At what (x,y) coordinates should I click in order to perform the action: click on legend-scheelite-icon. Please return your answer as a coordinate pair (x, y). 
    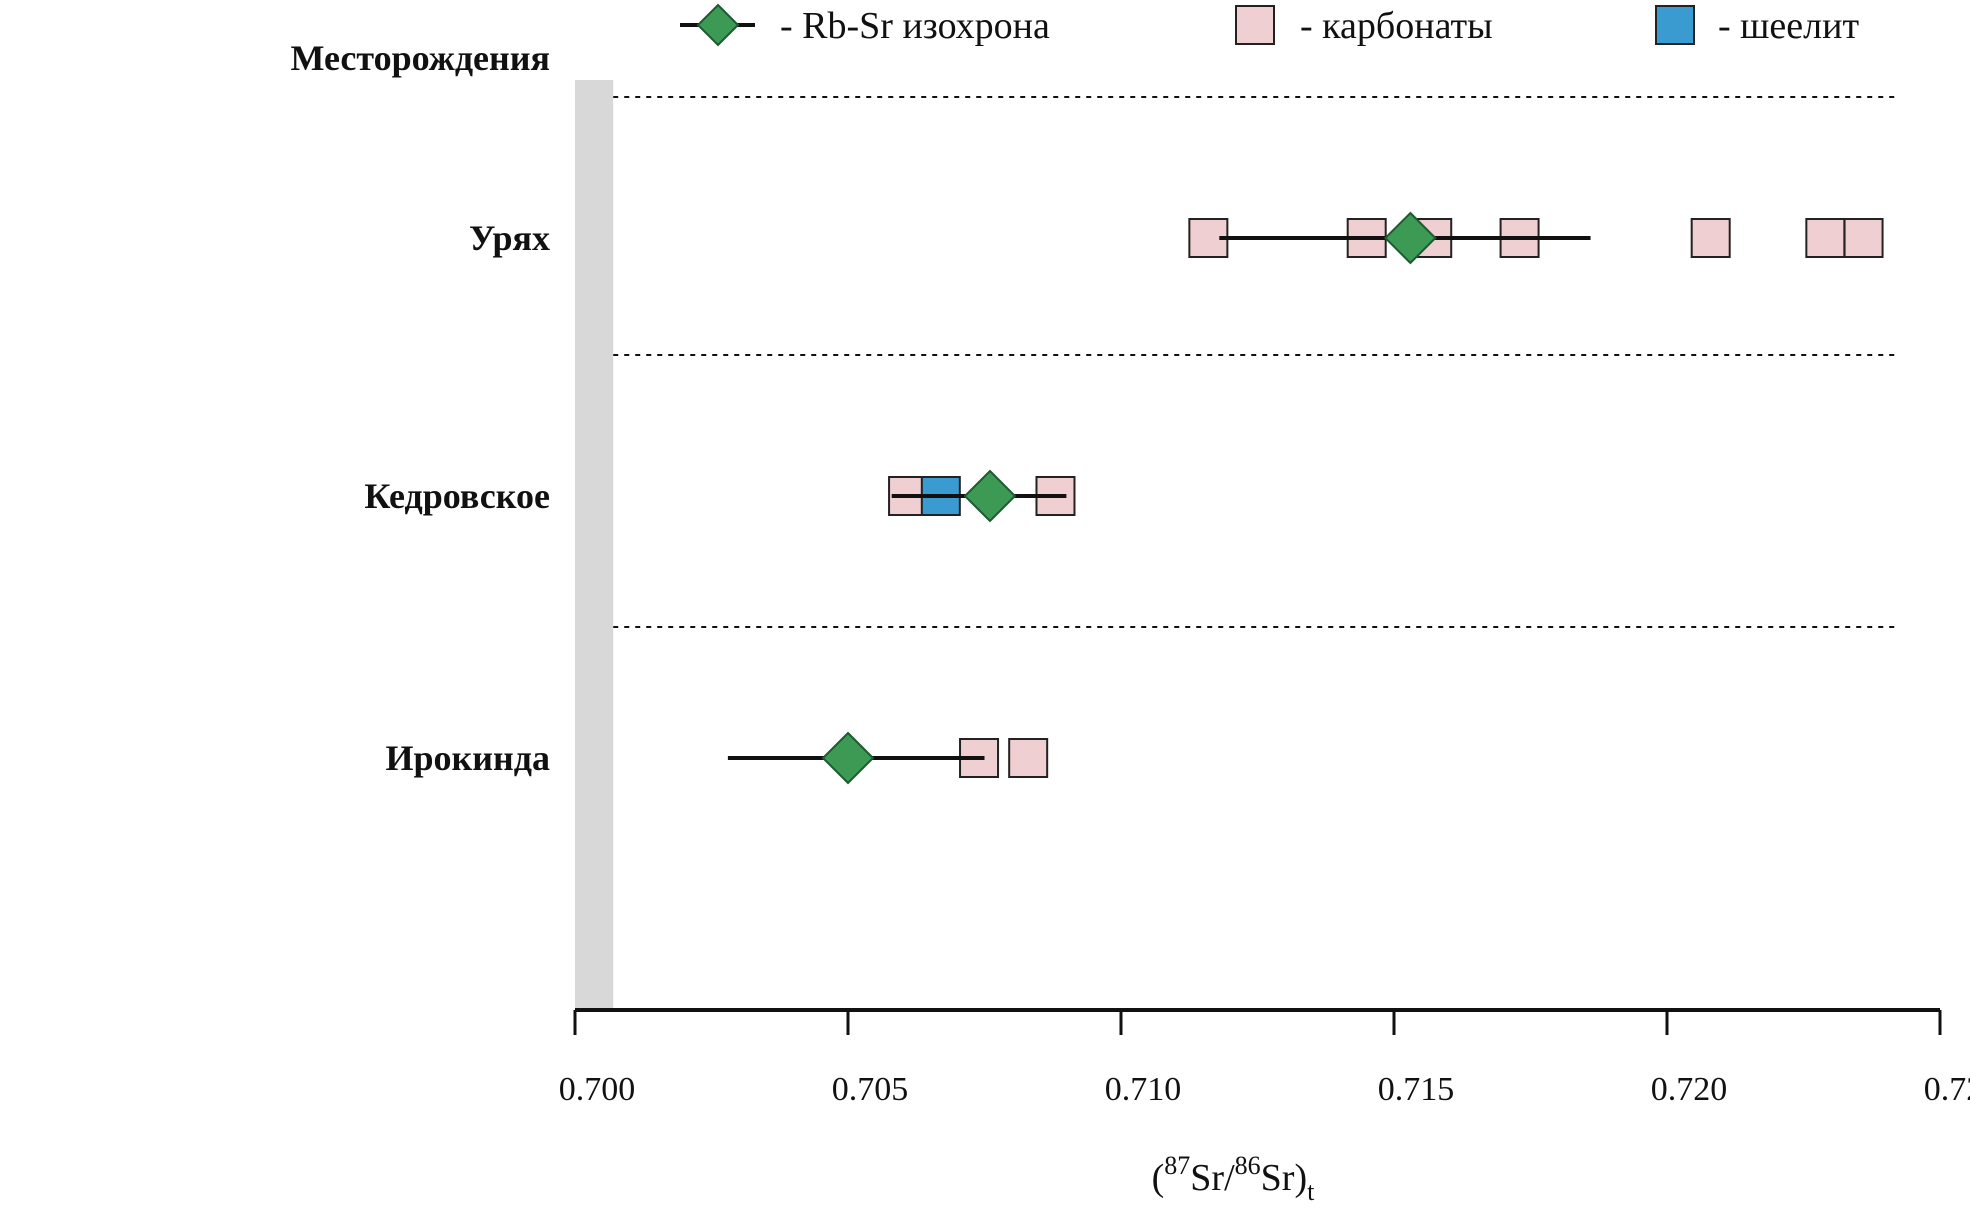
    Looking at the image, I should click on (1675, 25).